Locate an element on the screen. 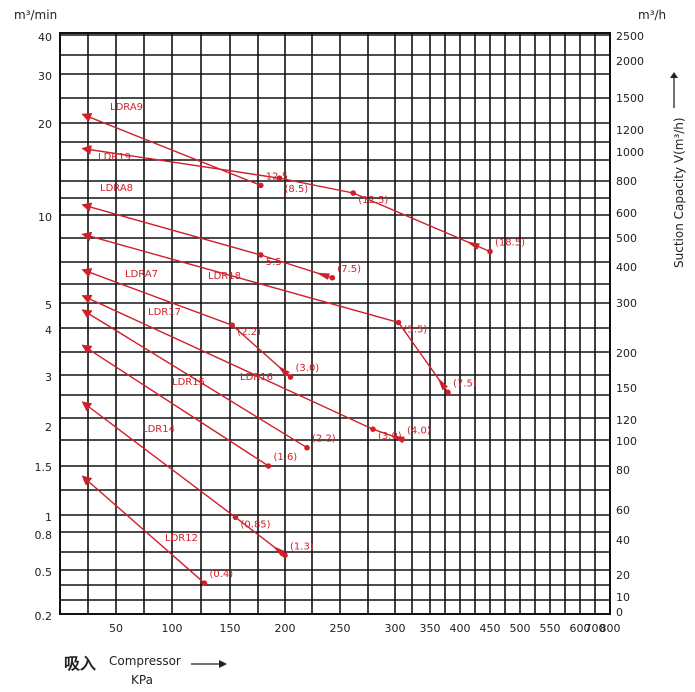 The height and width of the screenshot is (692, 695). series-name: LDR19 is located at coordinates (114, 157).